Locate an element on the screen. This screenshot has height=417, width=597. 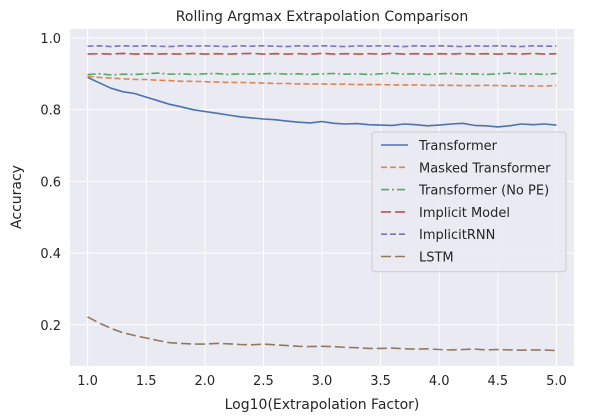
y-tick-label: 0.6 is located at coordinates (50, 182).